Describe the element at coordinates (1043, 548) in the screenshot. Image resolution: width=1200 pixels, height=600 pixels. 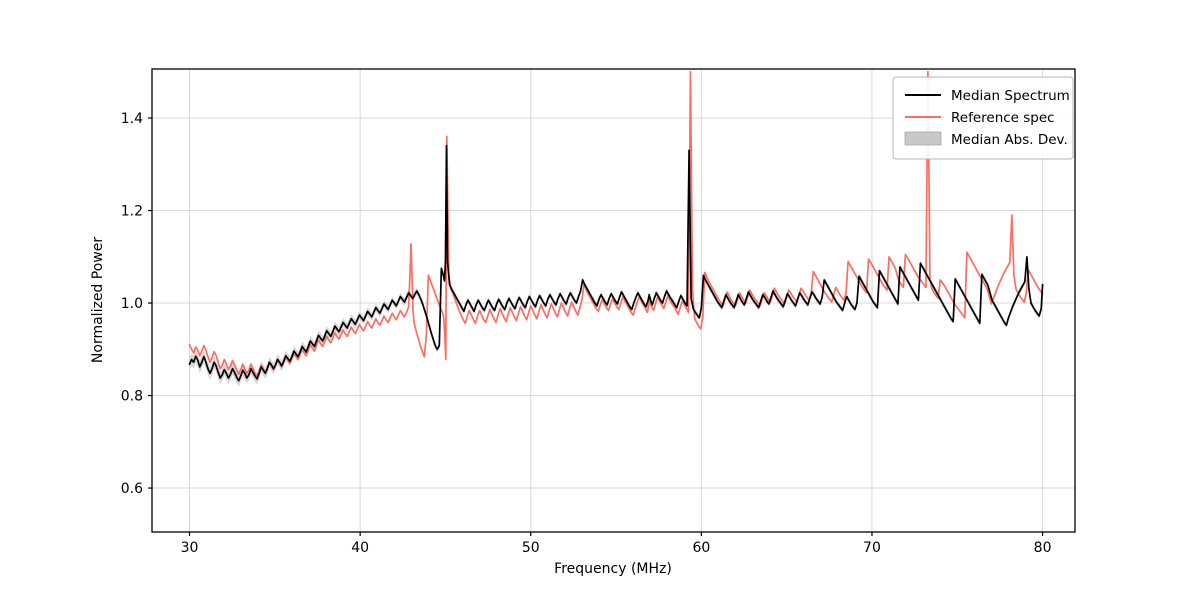
I see `x-tick-label: 80` at that location.